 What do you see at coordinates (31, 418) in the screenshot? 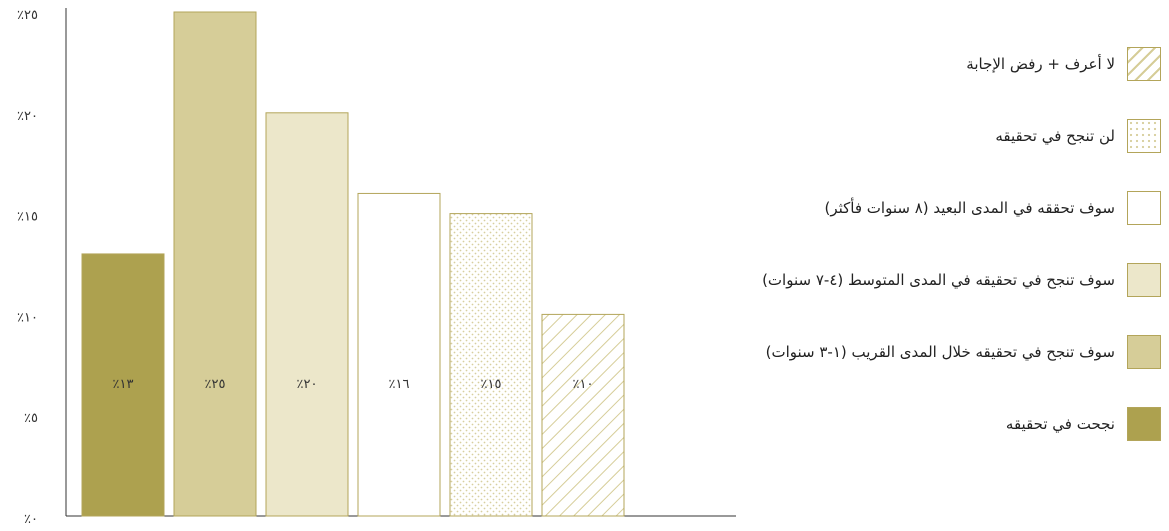
I see `y-tick-label: ٪٥` at bounding box center [31, 418].